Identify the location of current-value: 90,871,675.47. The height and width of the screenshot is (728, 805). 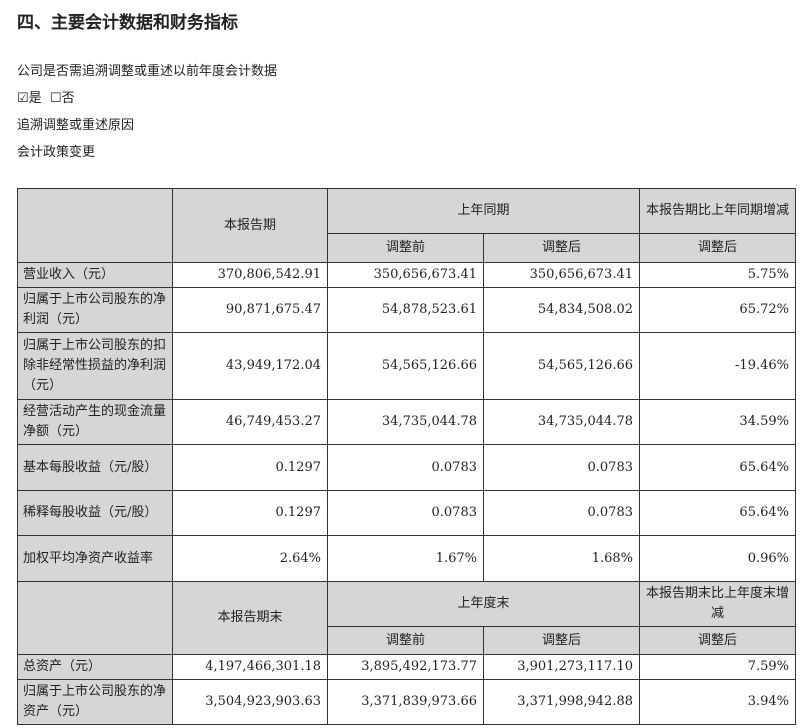
(250, 310).